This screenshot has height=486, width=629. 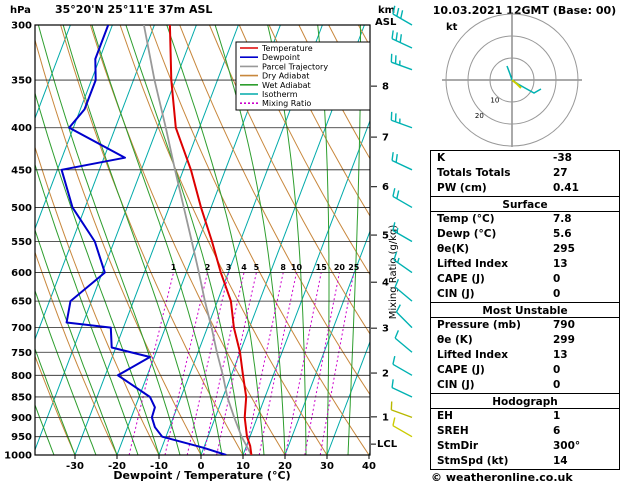 What do you see at coordinates (286, 85) in the screenshot?
I see `svg-text: Wet Adiabat` at bounding box center [286, 85].